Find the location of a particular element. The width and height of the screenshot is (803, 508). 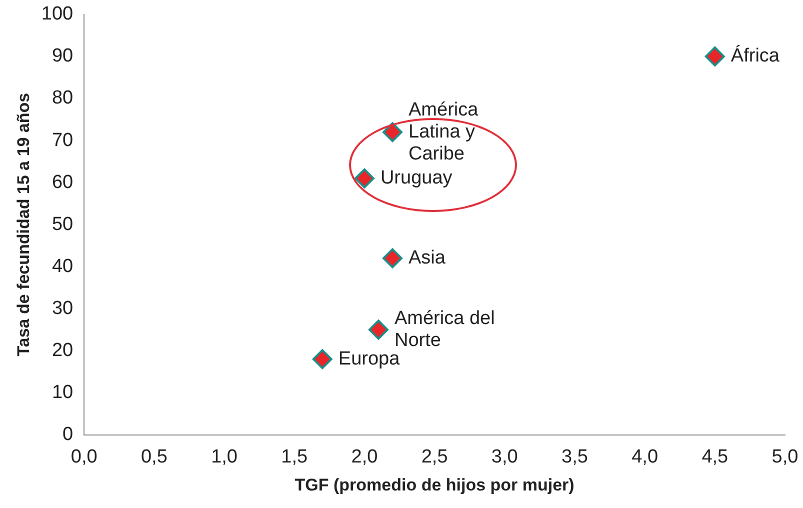

y-tick-label: 50 is located at coordinates (63, 224).